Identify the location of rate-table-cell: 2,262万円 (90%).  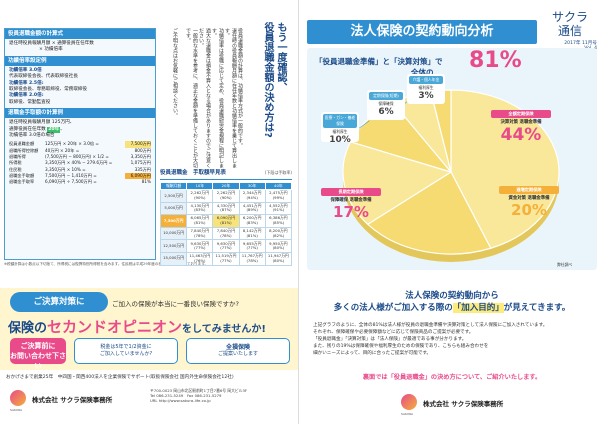
(200, 196).